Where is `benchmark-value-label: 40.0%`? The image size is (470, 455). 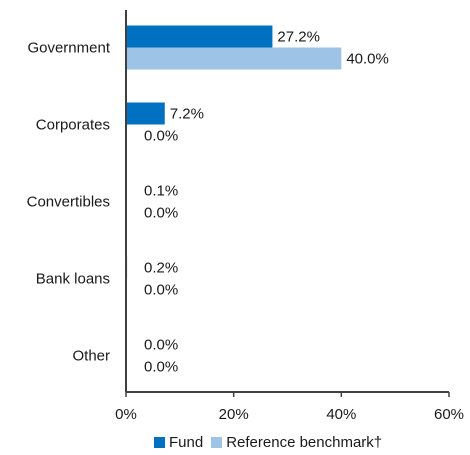 benchmark-value-label: 40.0% is located at coordinates (367, 59).